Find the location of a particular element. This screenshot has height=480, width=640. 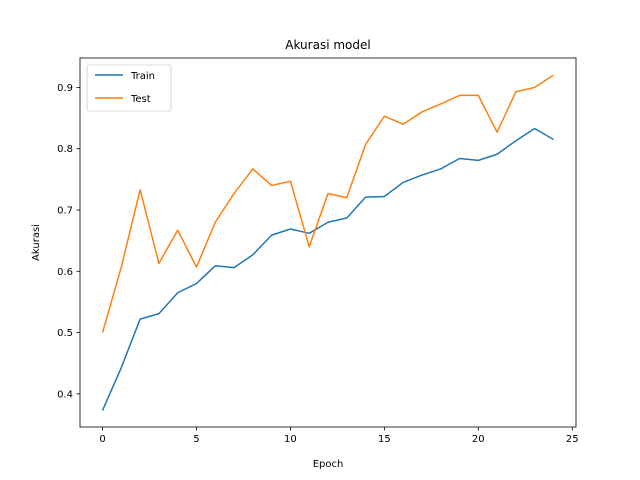

y-tick-label: 0.8 is located at coordinates (65, 149).